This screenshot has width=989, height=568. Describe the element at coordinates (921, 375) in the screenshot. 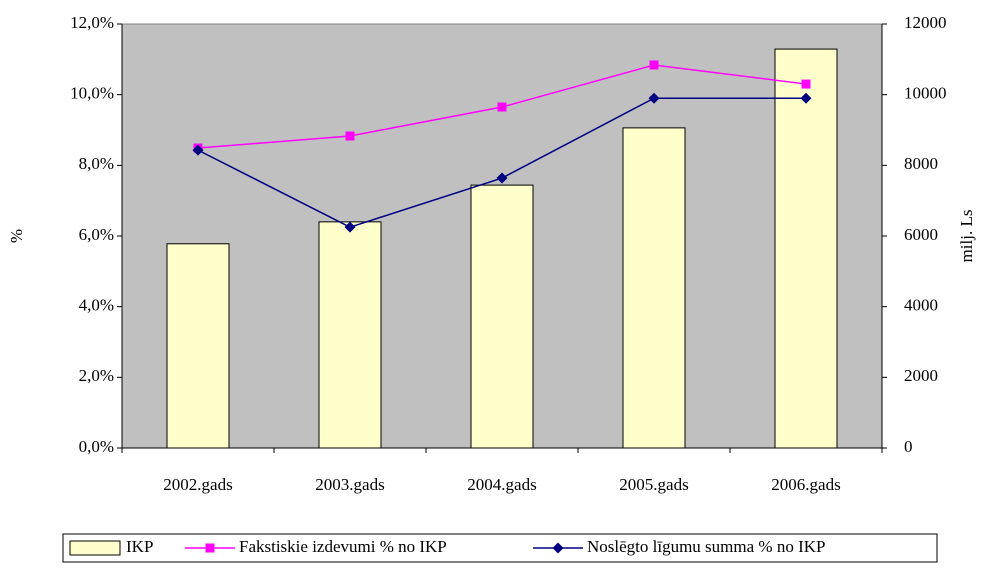

I see `y2-tick-label: 2000` at that location.